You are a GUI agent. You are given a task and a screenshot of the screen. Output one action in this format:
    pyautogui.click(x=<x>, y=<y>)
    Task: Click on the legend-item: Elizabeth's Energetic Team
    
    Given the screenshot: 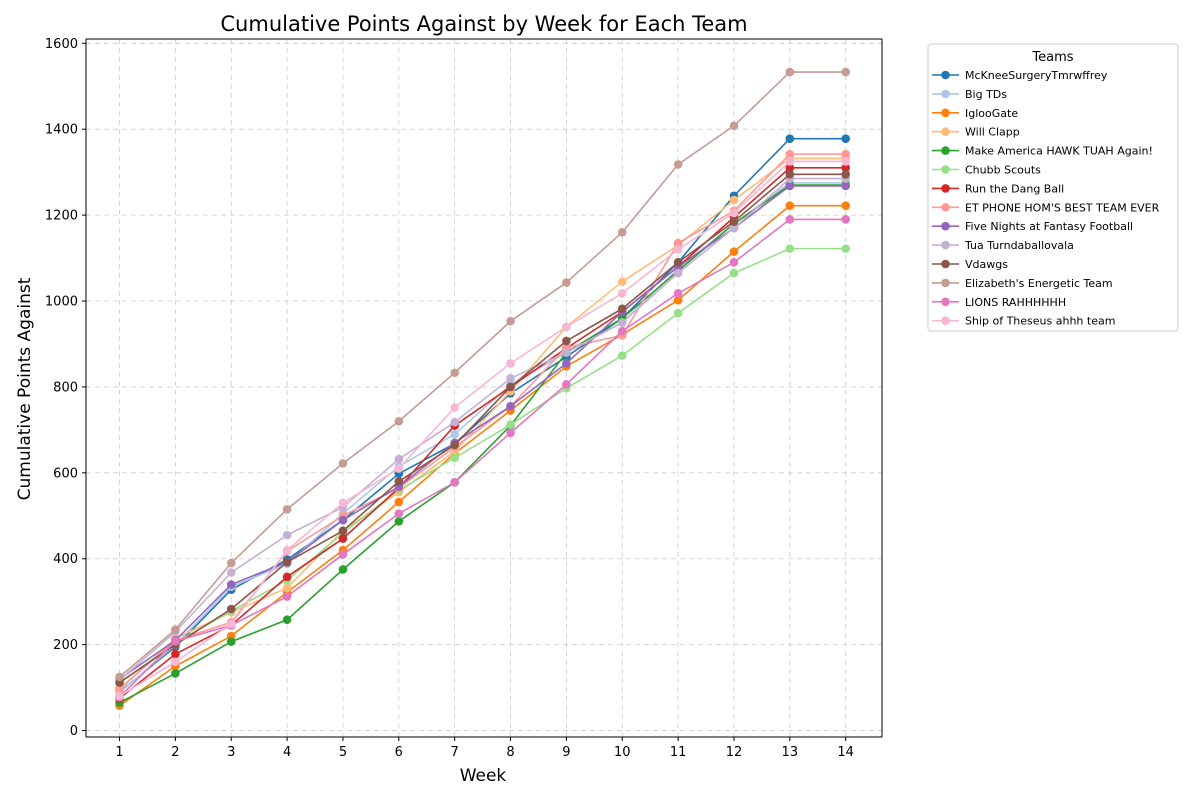 What is the action you would take?
    pyautogui.click(x=1022, y=283)
    